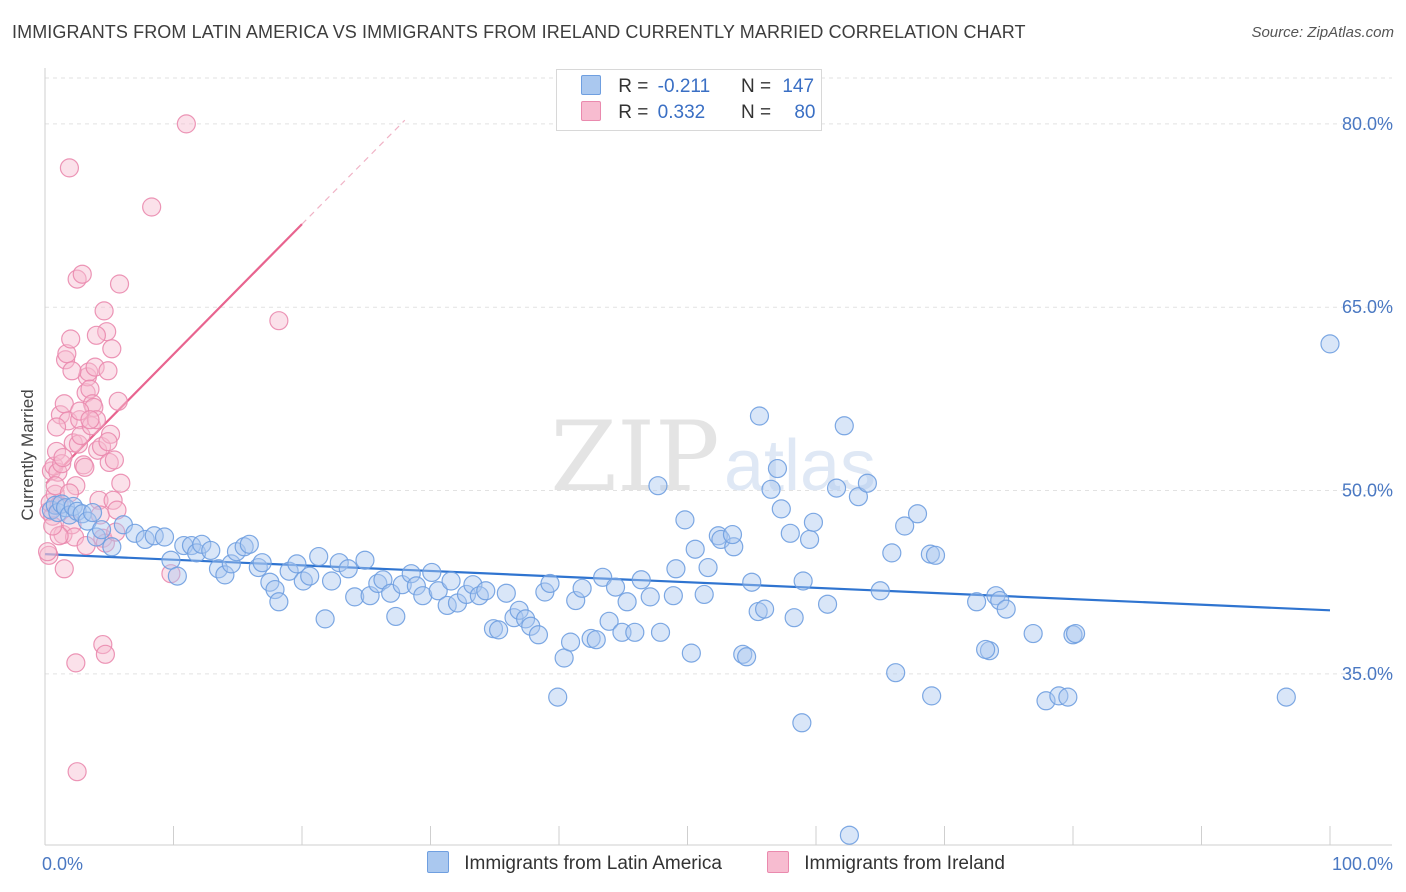  Describe the element at coordinates (1367, 674) in the screenshot. I see `y-tick-label: 35.0%` at that location.